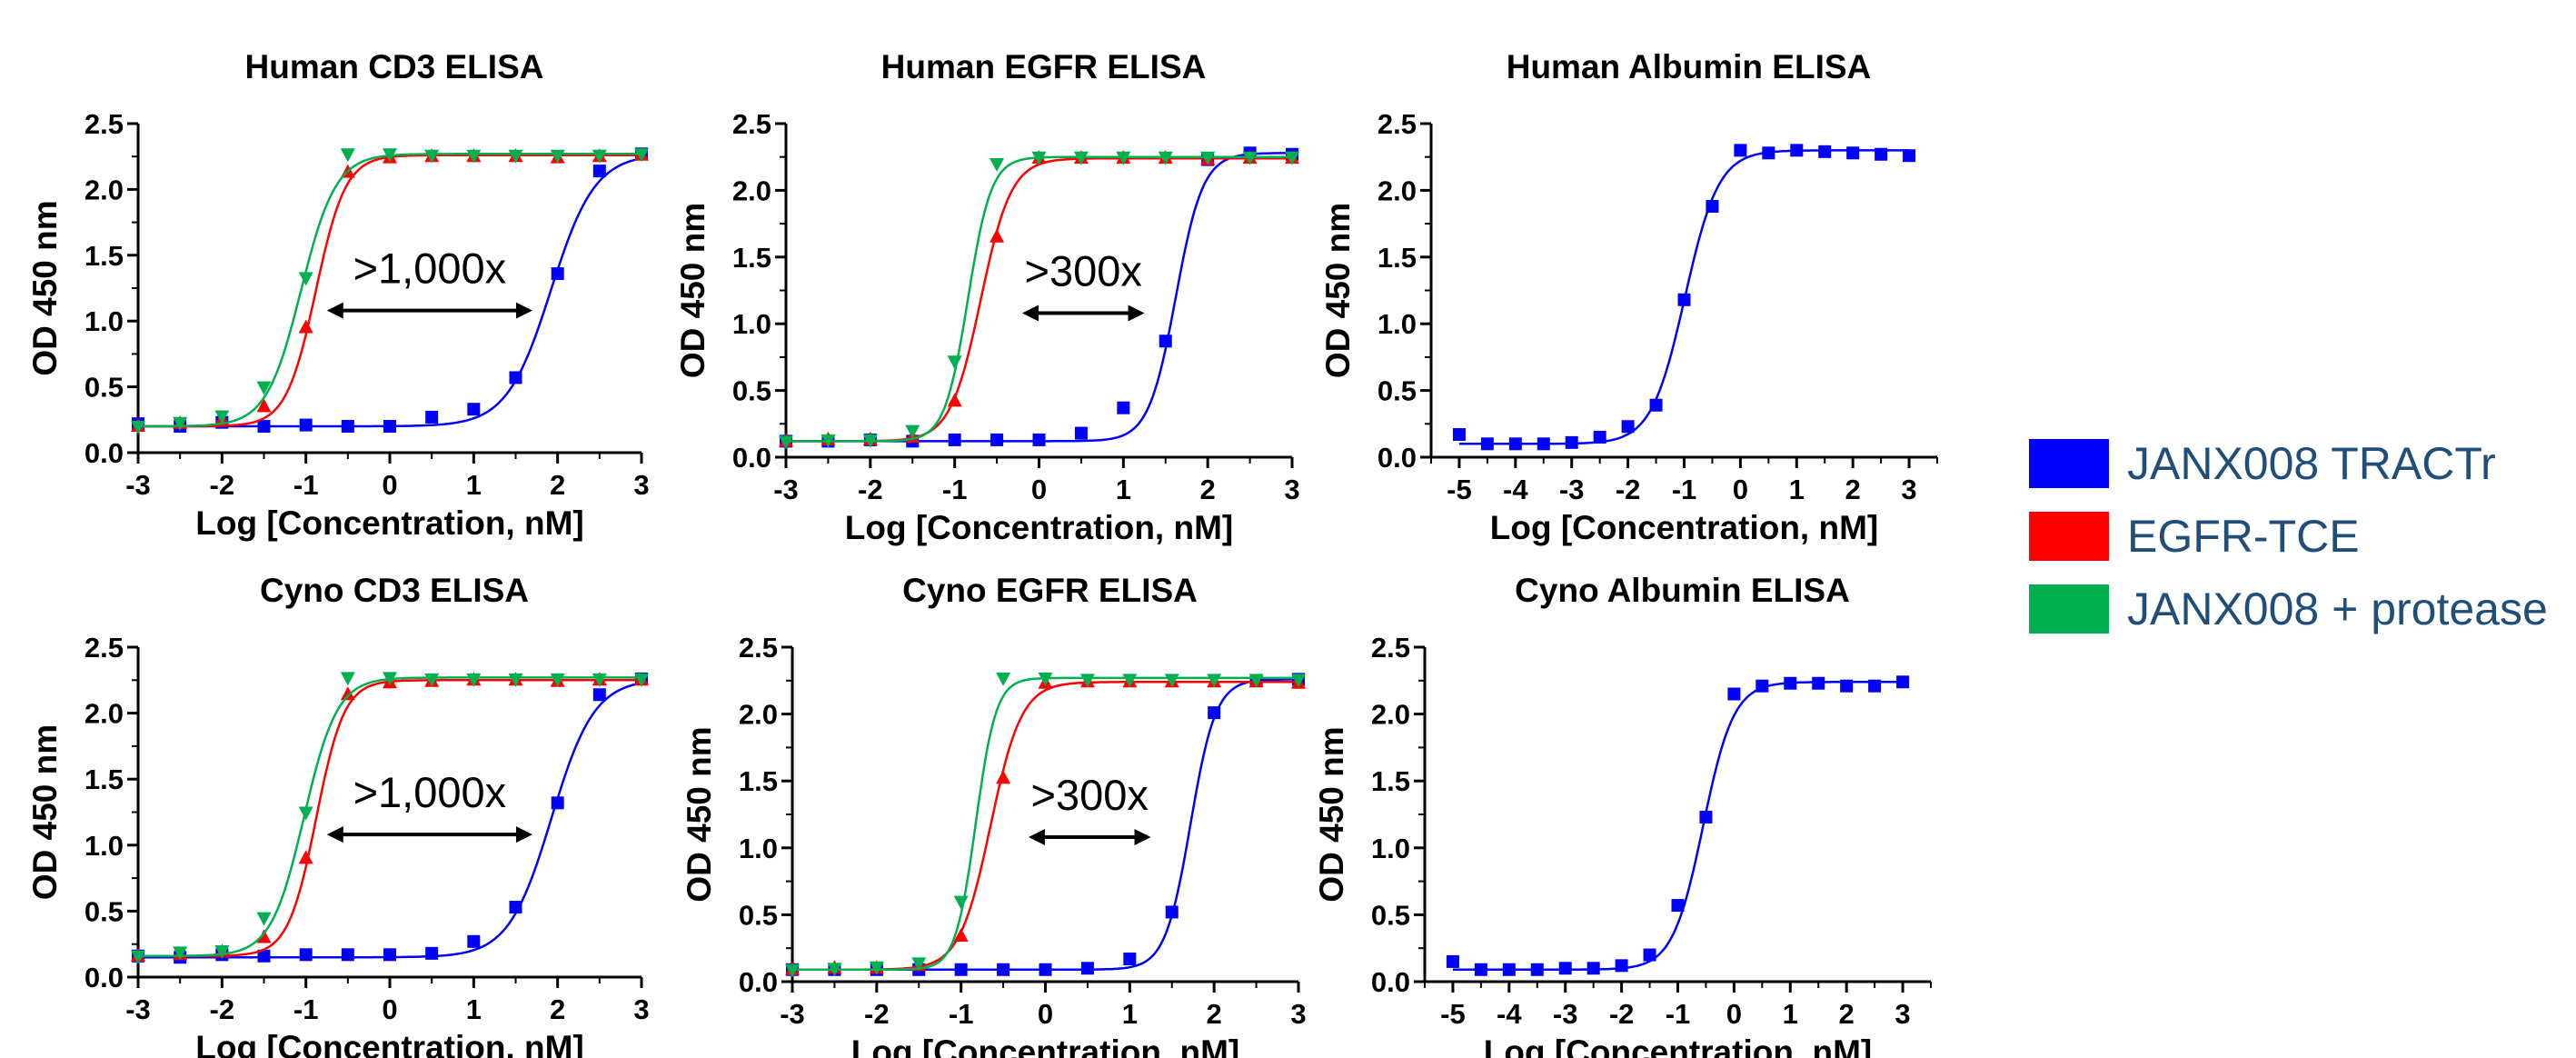  I want to click on fold-change-label: >300x, so click(1090, 795).